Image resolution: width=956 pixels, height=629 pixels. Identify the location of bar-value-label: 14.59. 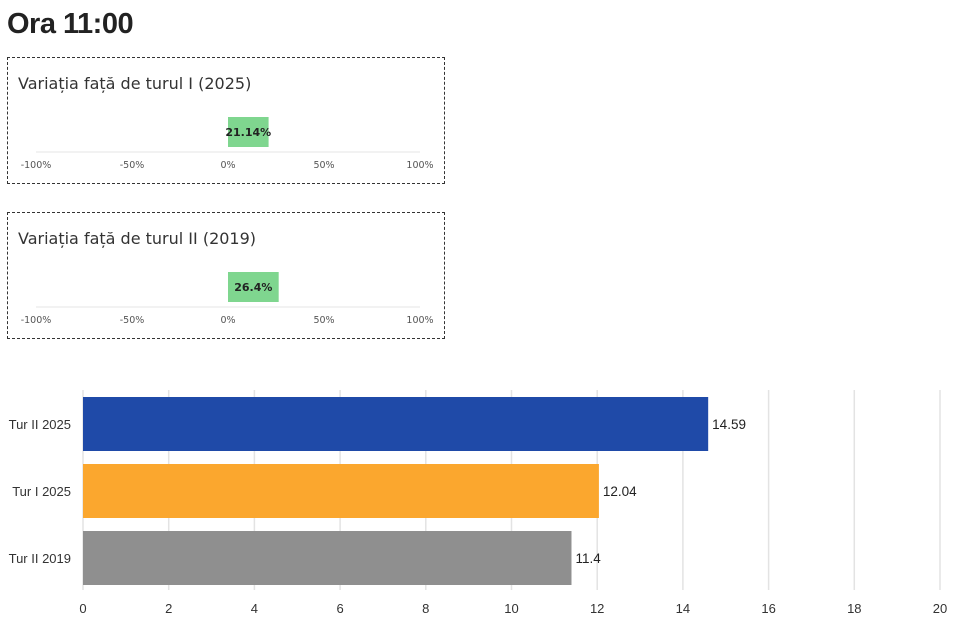
(729, 424).